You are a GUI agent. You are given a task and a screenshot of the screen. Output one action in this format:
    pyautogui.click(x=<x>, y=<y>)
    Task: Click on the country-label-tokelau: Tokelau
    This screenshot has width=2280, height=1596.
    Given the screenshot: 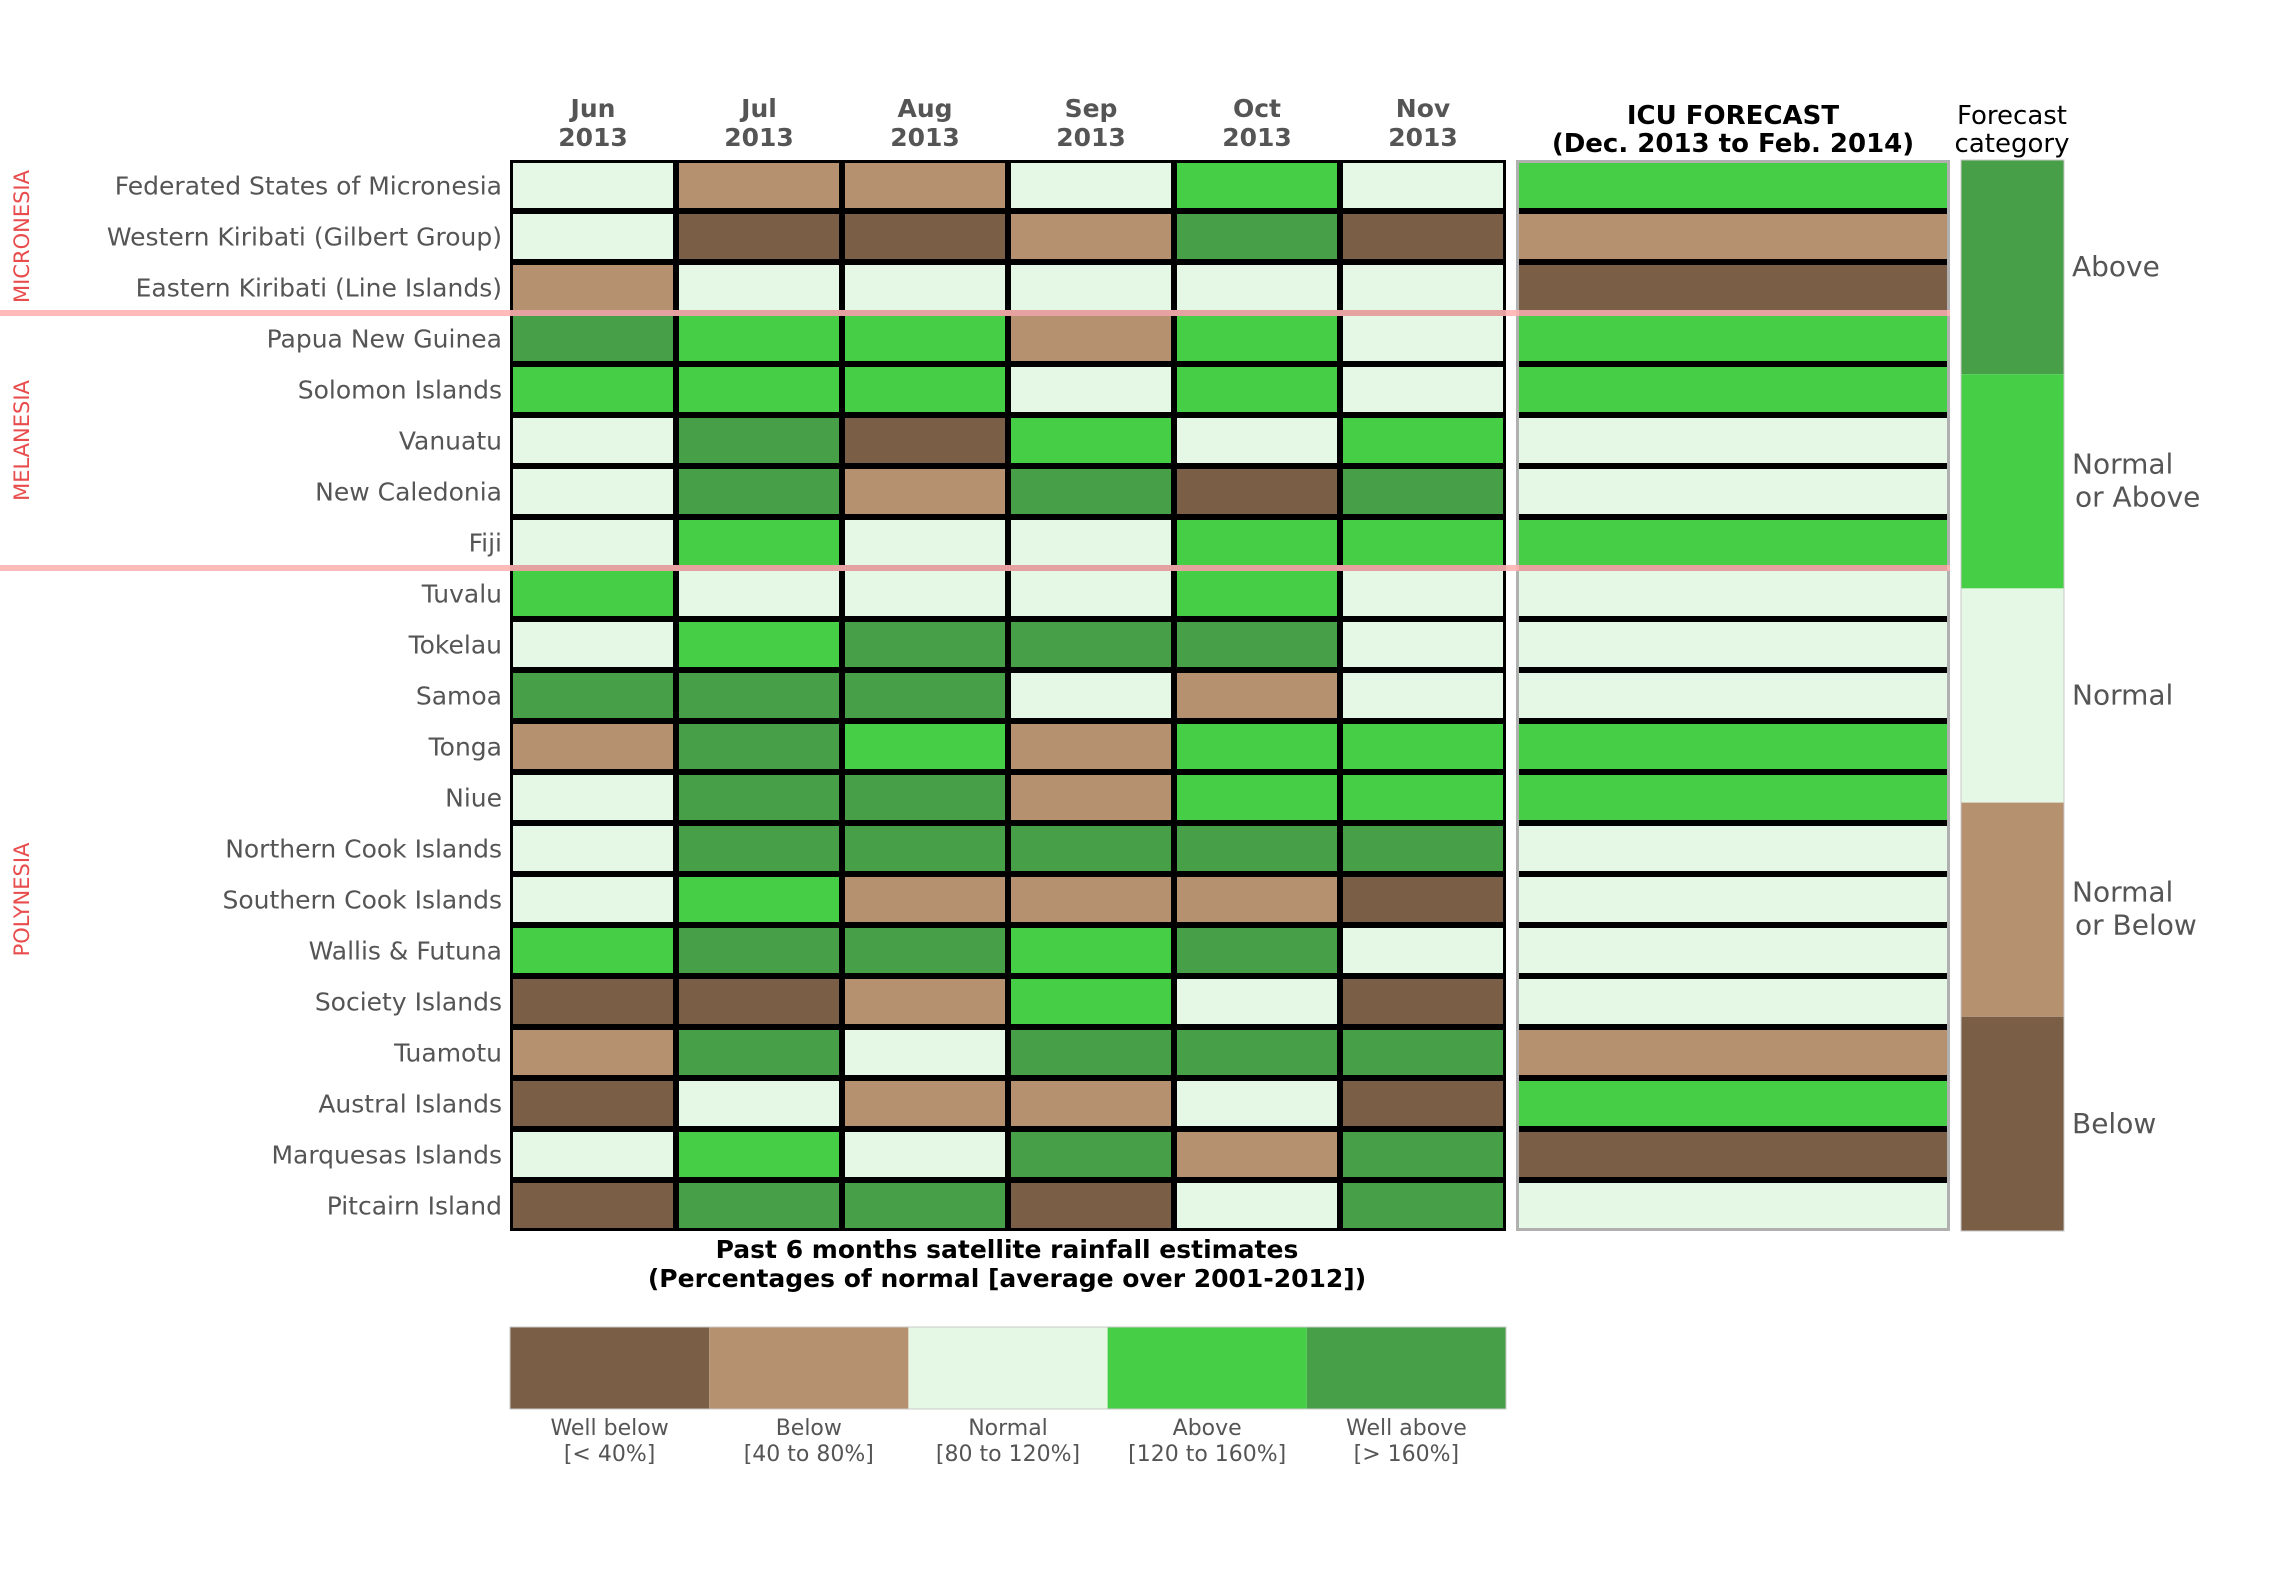 What is the action you would take?
    pyautogui.click(x=455, y=645)
    